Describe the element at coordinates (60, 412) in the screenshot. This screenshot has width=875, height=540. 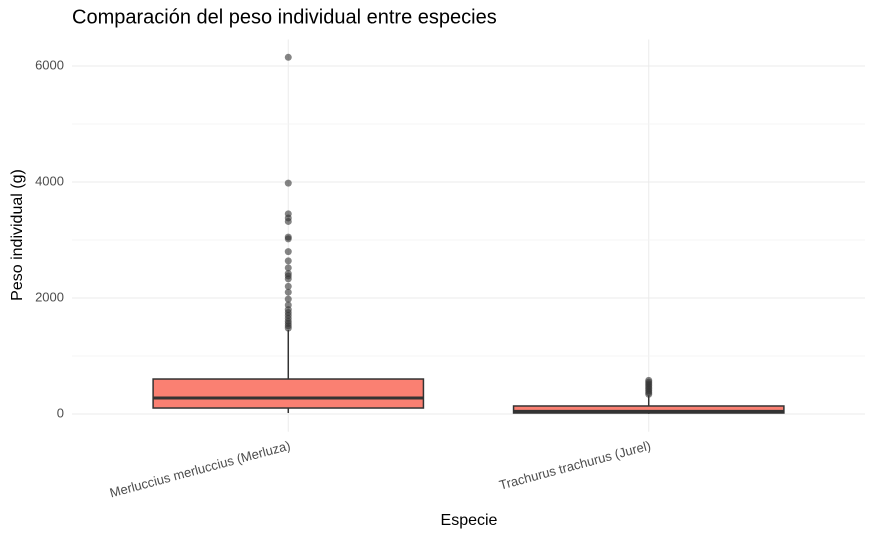
I see `y-tick-label: 0` at that location.